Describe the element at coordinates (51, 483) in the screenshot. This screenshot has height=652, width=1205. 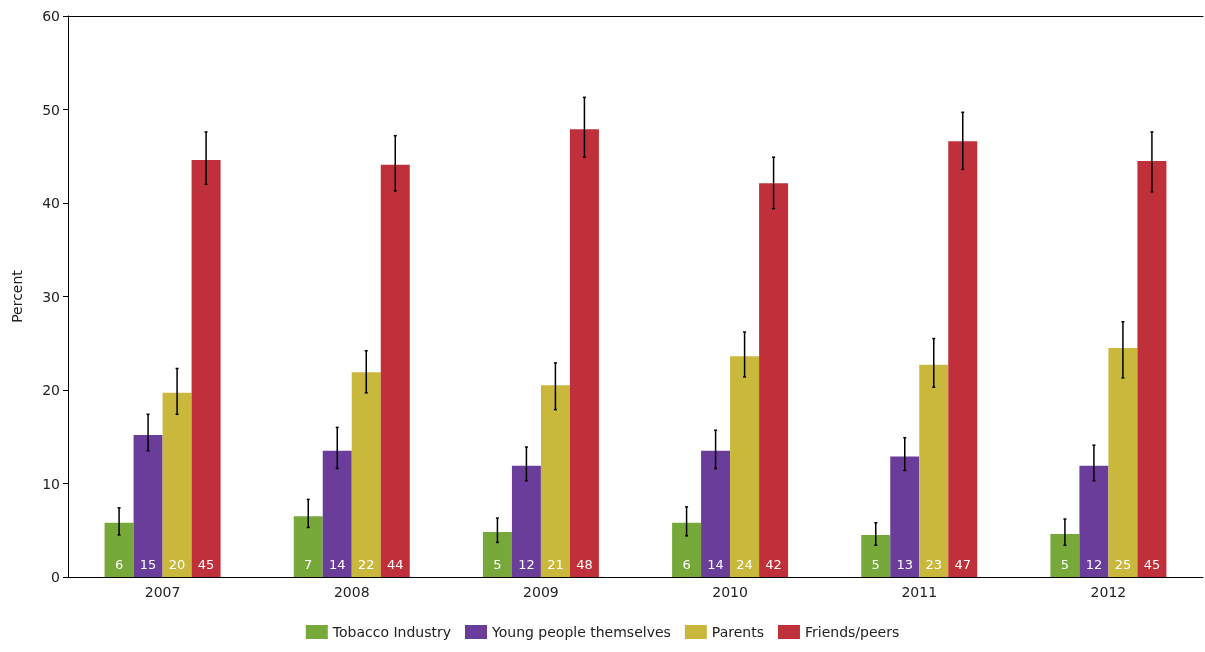
I see `y-tick-label: 10` at that location.